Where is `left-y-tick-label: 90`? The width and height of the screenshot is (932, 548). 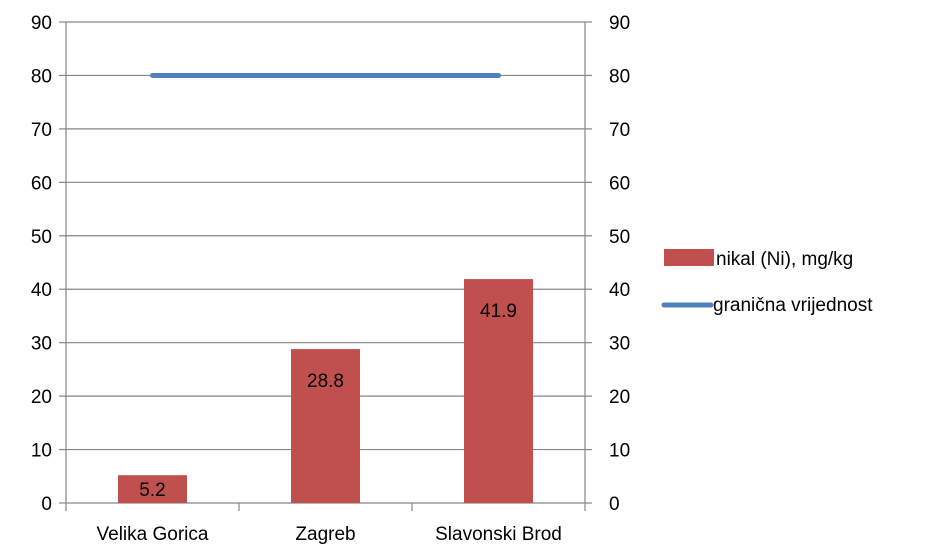 left-y-tick-label: 90 is located at coordinates (41, 23).